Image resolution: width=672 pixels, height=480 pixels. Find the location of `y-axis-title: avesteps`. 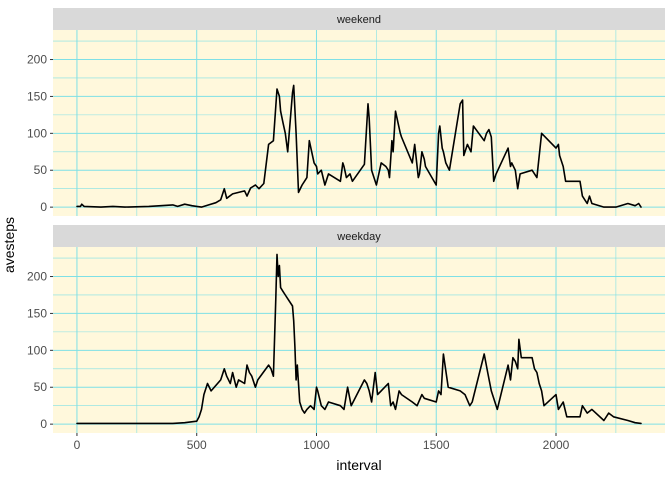

y-axis-title: avesteps is located at coordinates (9, 245).